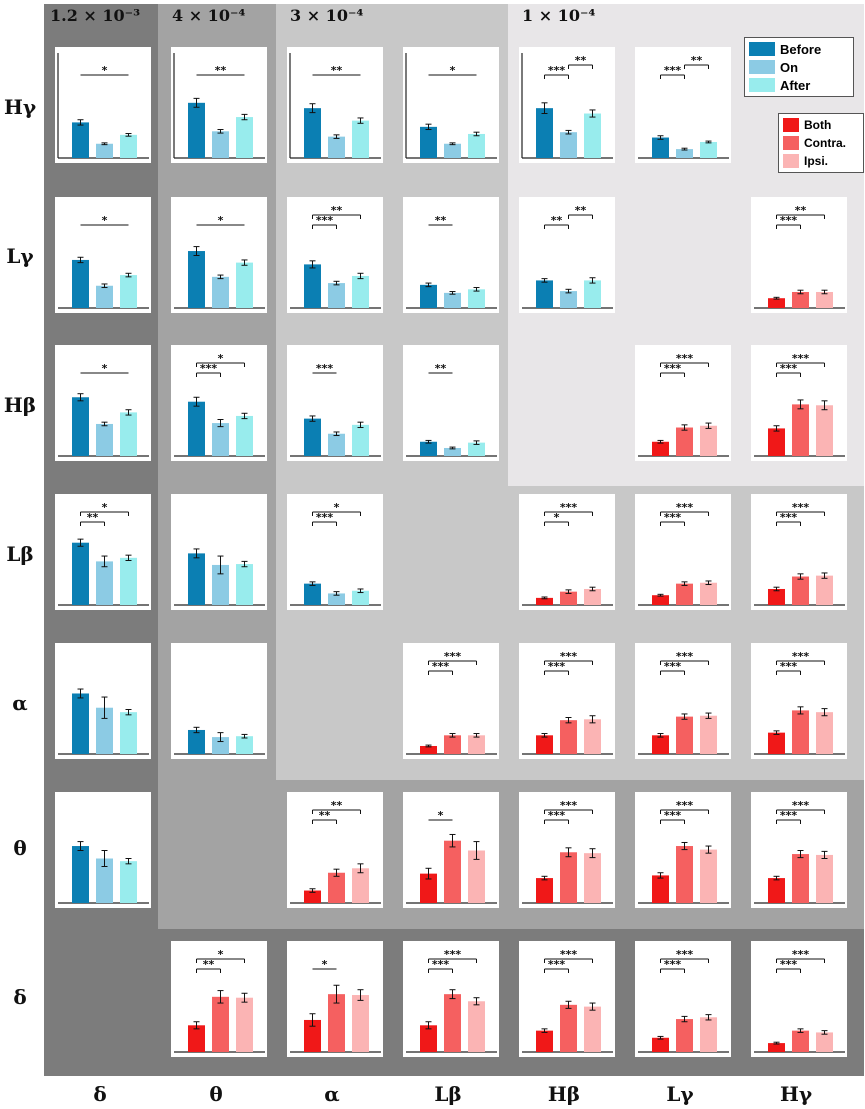 The width and height of the screenshot is (865, 1109). I want to click on legend-red: Both Contra. Ipsi., so click(821, 143).